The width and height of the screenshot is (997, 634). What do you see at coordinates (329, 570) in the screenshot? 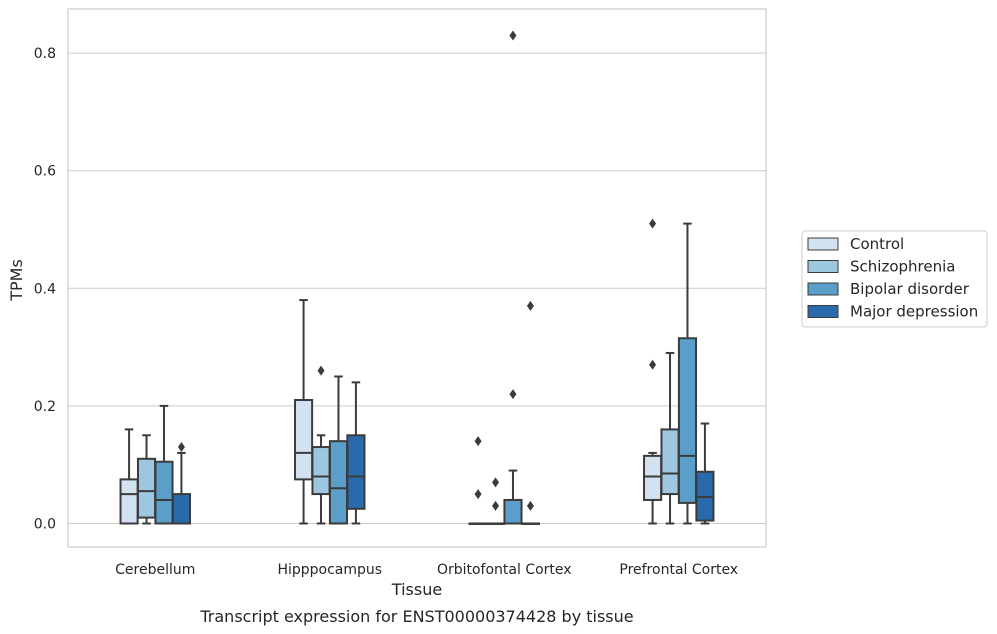
I see `x-tick-label: Hipppocampus` at bounding box center [329, 570].